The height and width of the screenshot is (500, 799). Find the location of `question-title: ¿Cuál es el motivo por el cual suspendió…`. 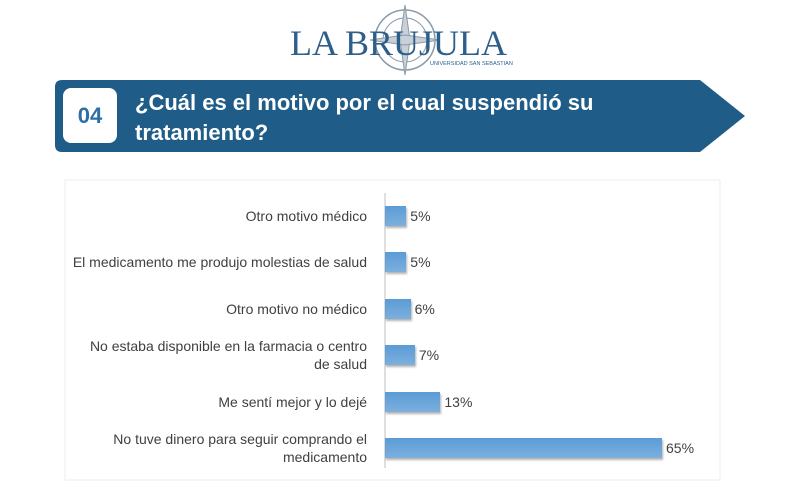

question-title: ¿Cuál es el motivo por el cual suspendió… is located at coordinates (364, 117).